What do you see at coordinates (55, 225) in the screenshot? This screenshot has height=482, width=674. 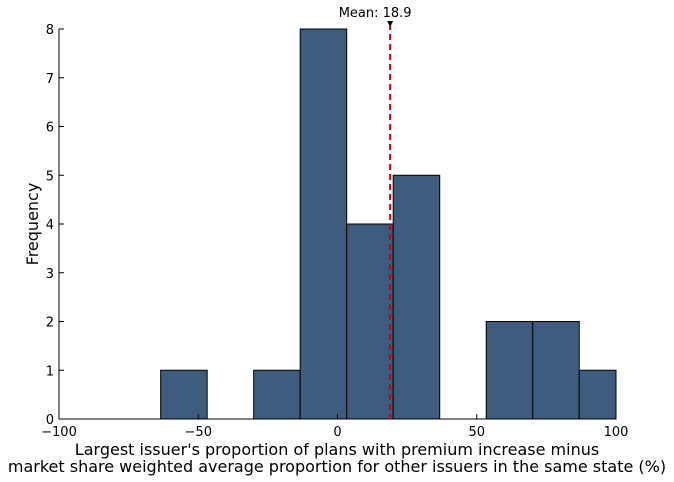 I see `y-ticks-group: 0 1 2 3 4 5 6 7 8` at bounding box center [55, 225].